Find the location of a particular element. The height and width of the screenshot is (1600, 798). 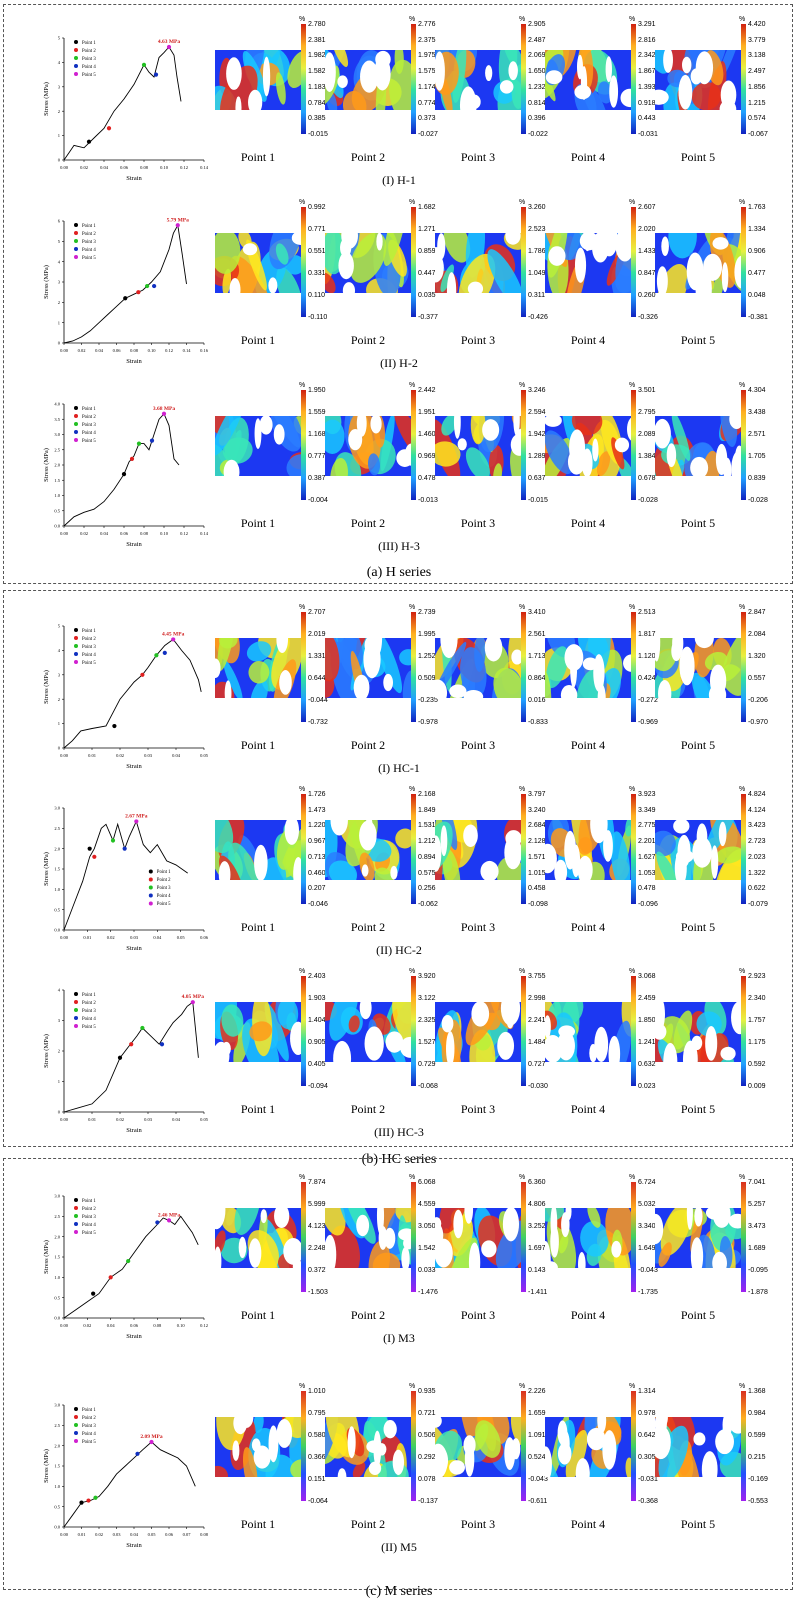

row-caption: (III) HC-3 is located at coordinates (399, 1132).